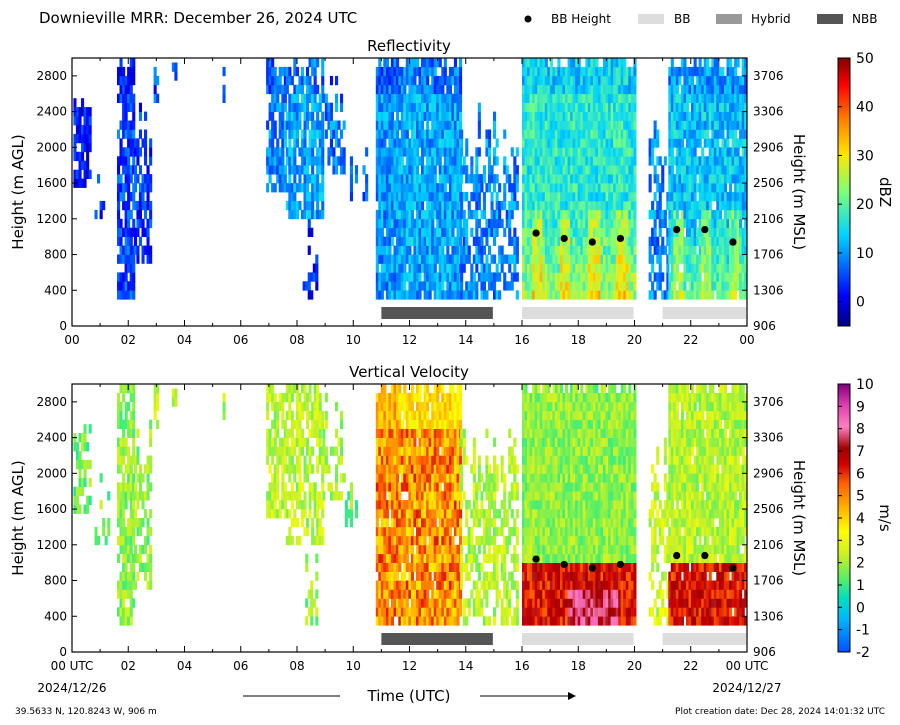  What do you see at coordinates (128, 340) in the screenshot?
I see `x-tick-label: 02` at bounding box center [128, 340].